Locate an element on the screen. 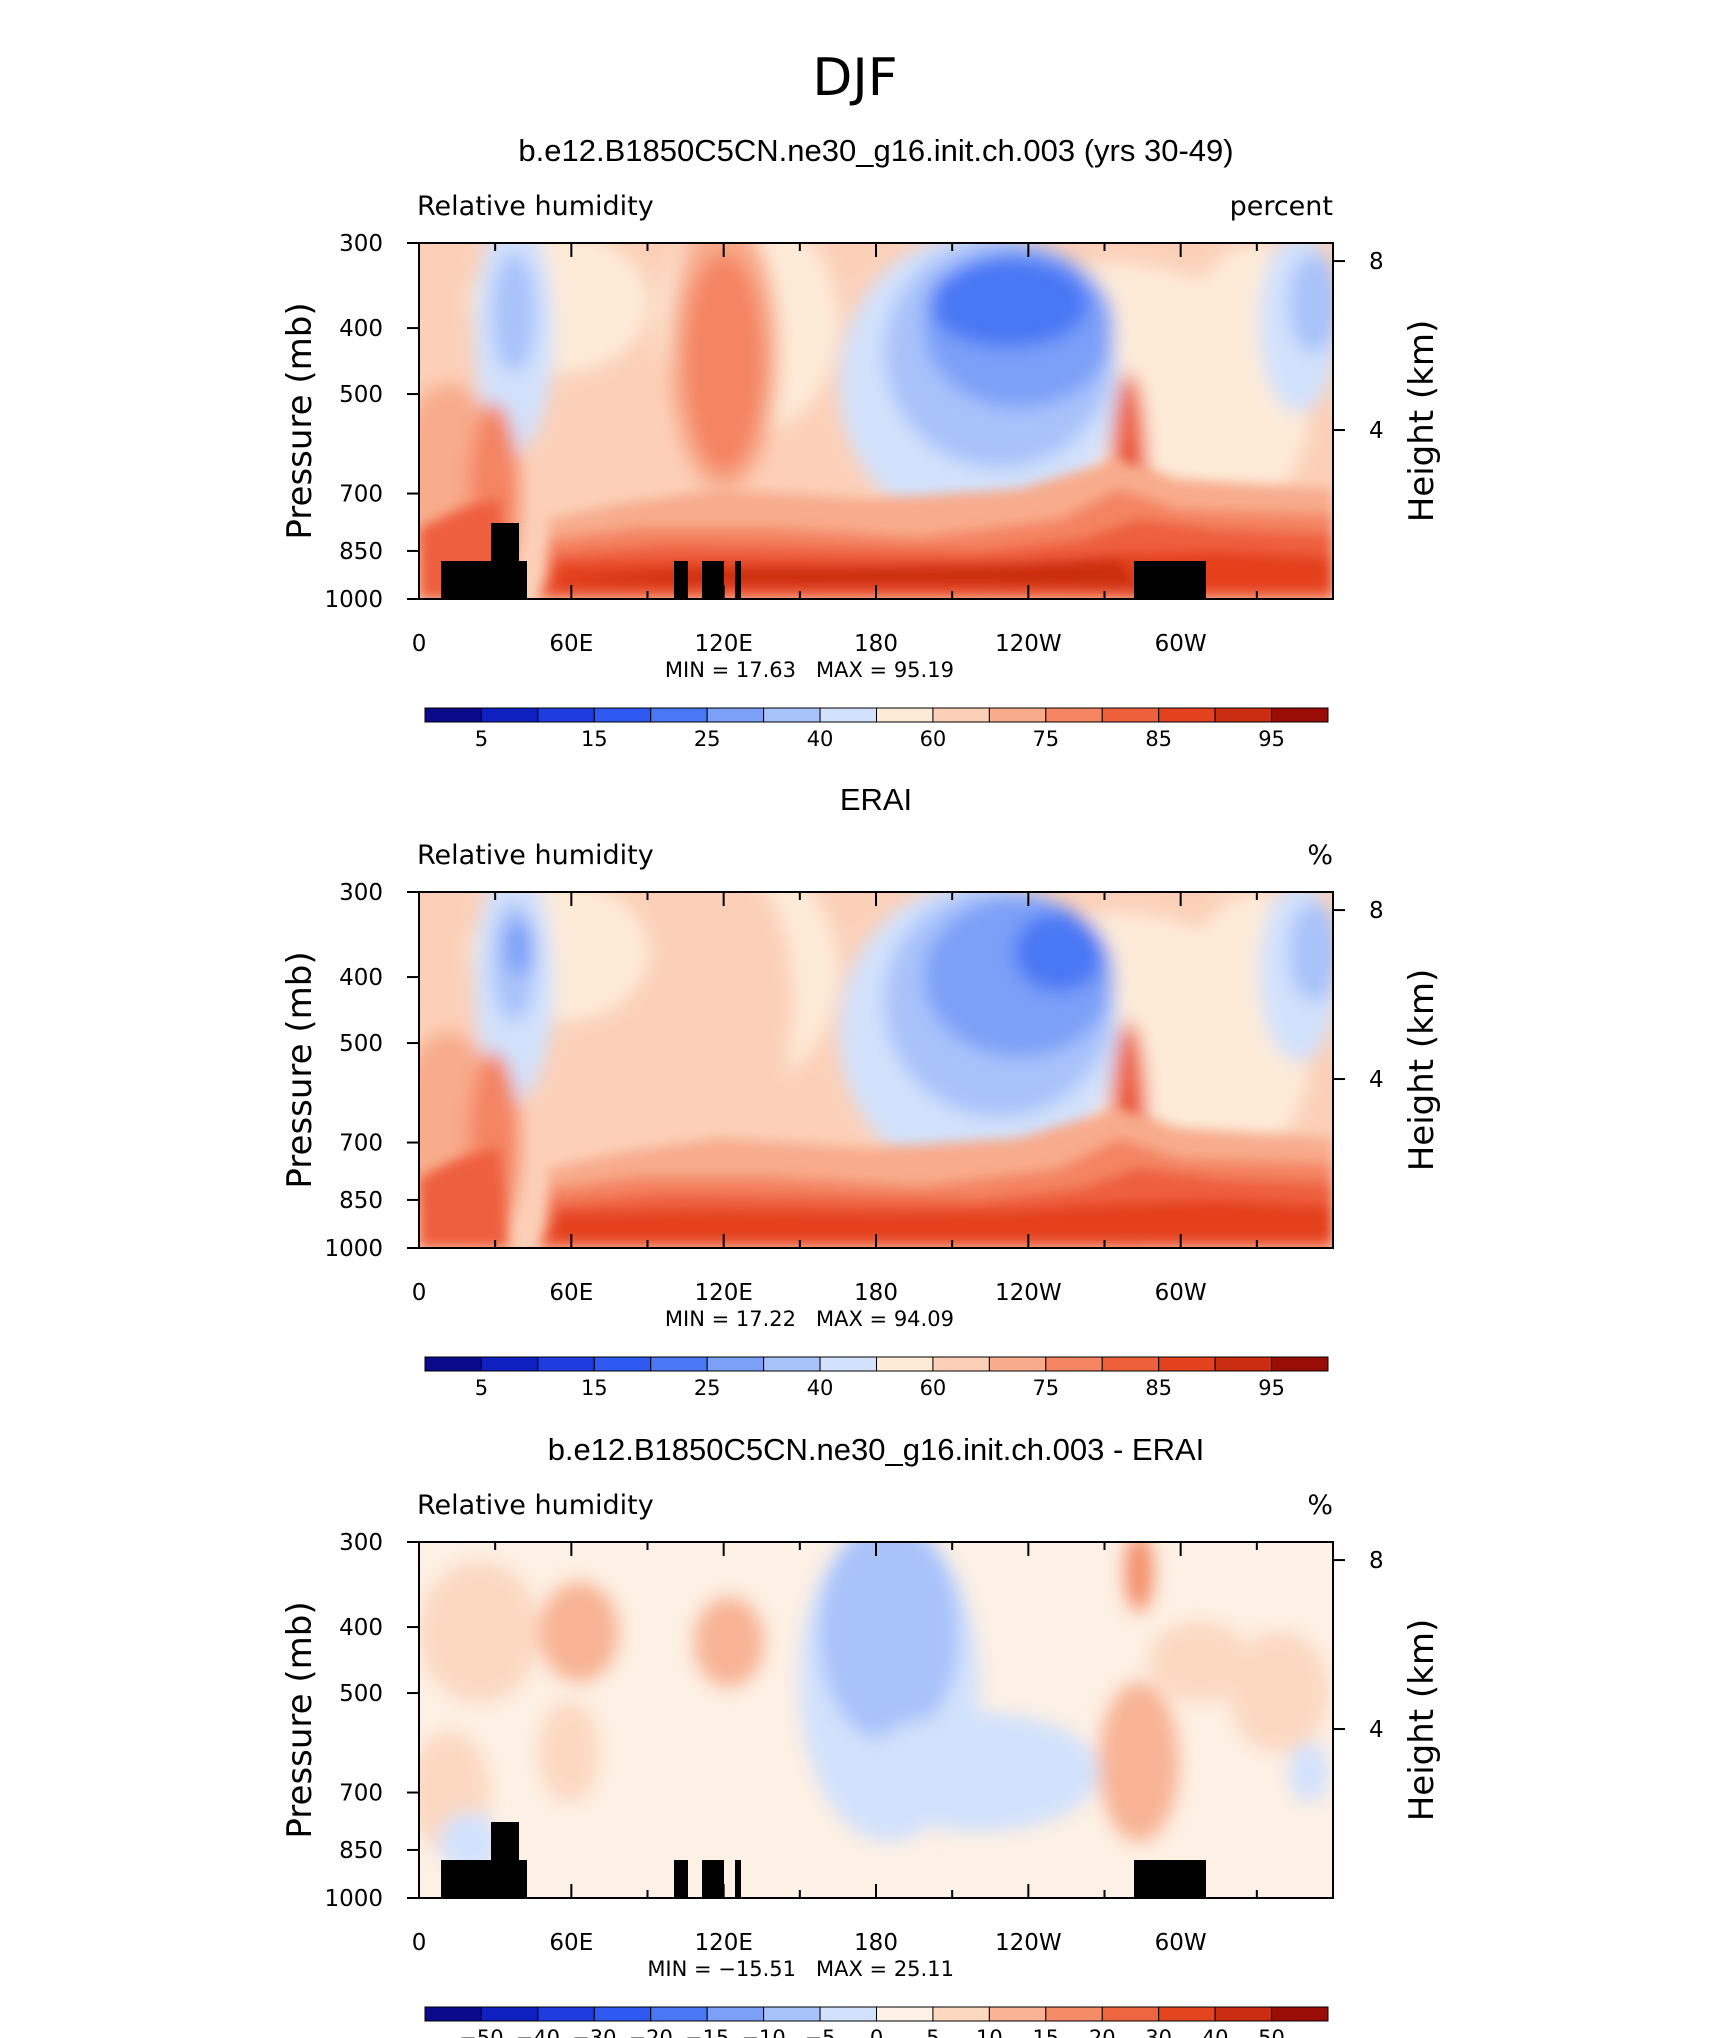  colorbar-label: 50 is located at coordinates (1271, 2032).